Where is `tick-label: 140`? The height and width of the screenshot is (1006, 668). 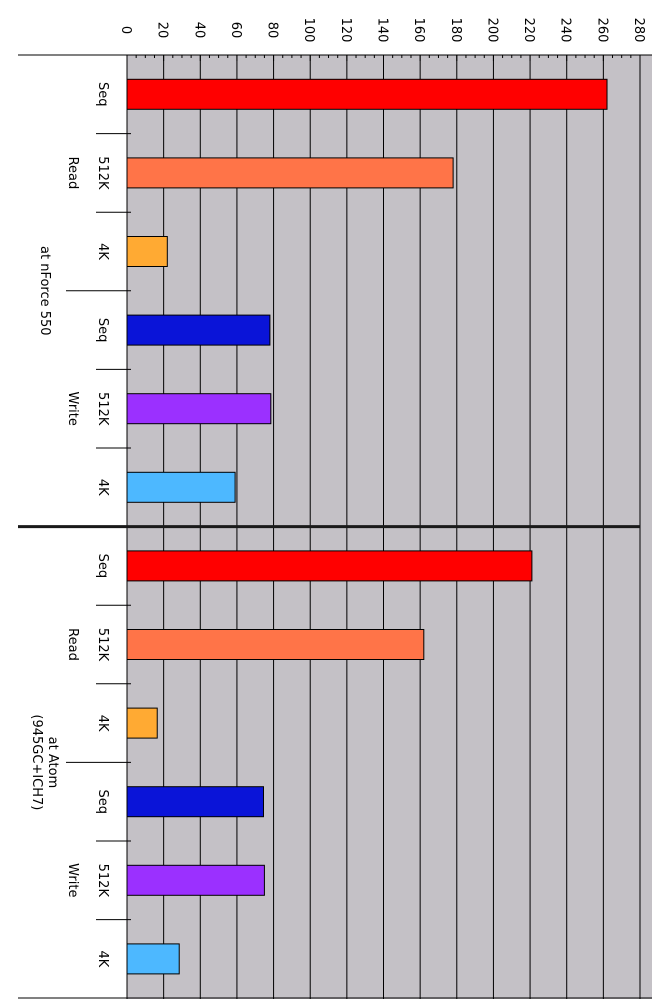
tick-label: 140 is located at coordinates (382, 30).